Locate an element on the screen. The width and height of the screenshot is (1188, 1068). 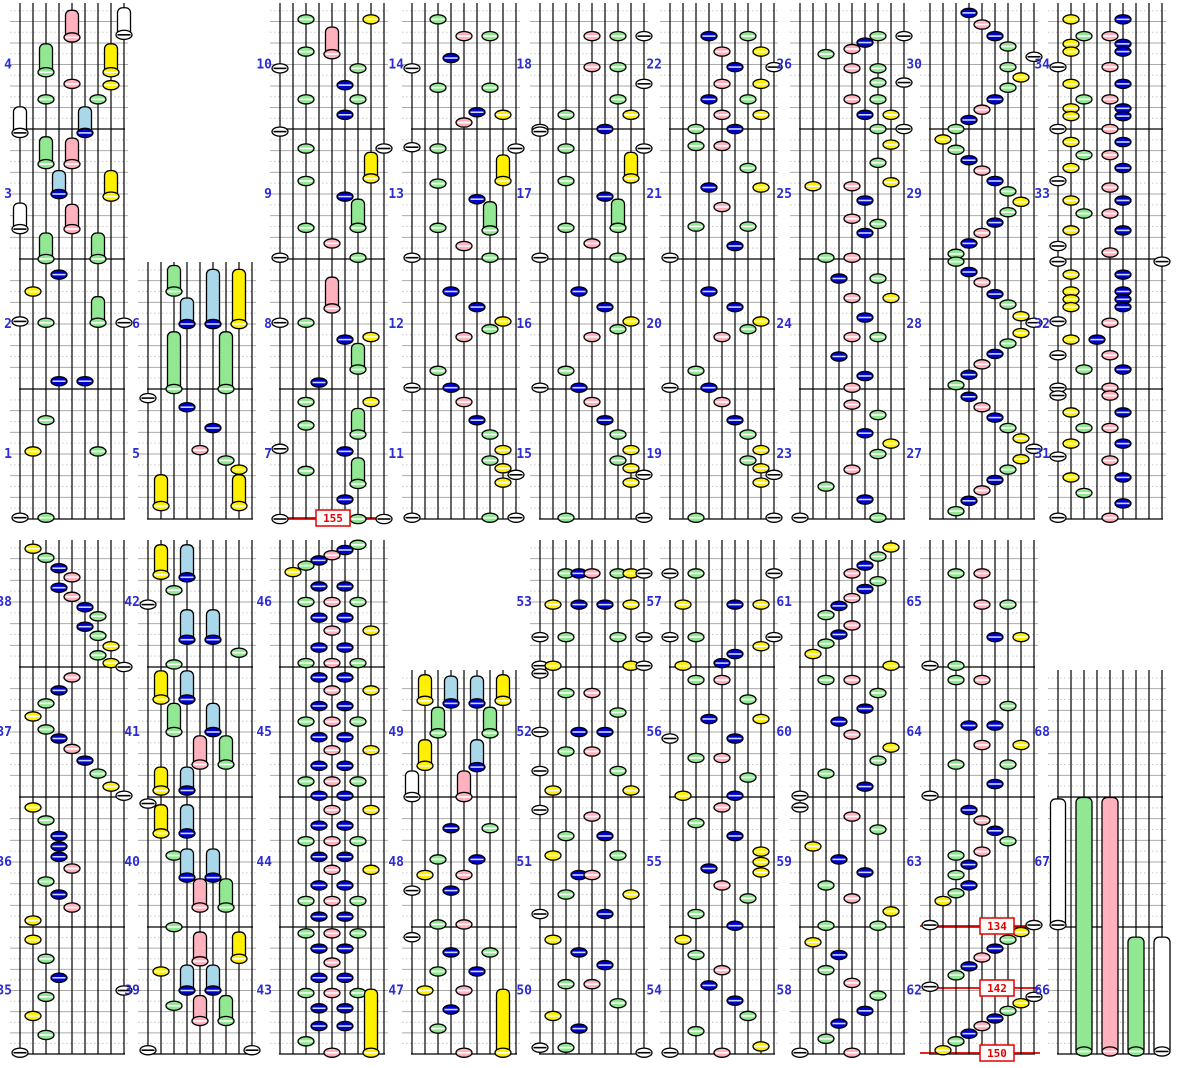
measure-number: 33 is located at coordinates (1042, 194).